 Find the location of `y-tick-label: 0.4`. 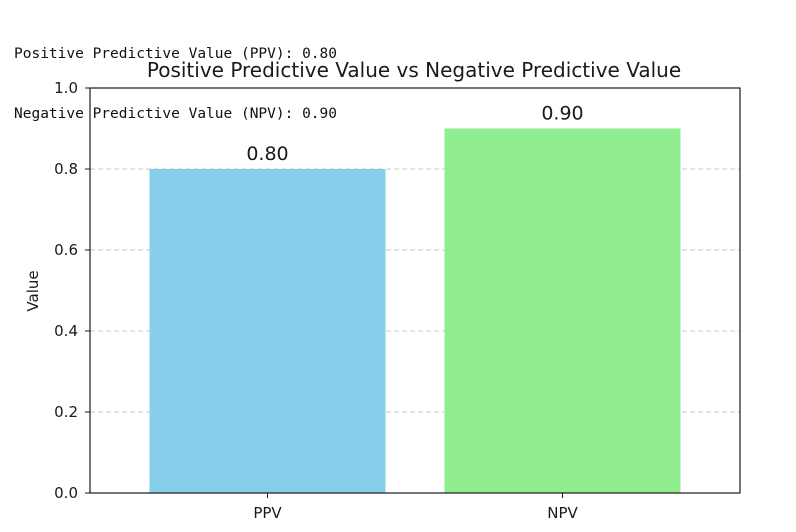

y-tick-label: 0.4 is located at coordinates (66, 331).